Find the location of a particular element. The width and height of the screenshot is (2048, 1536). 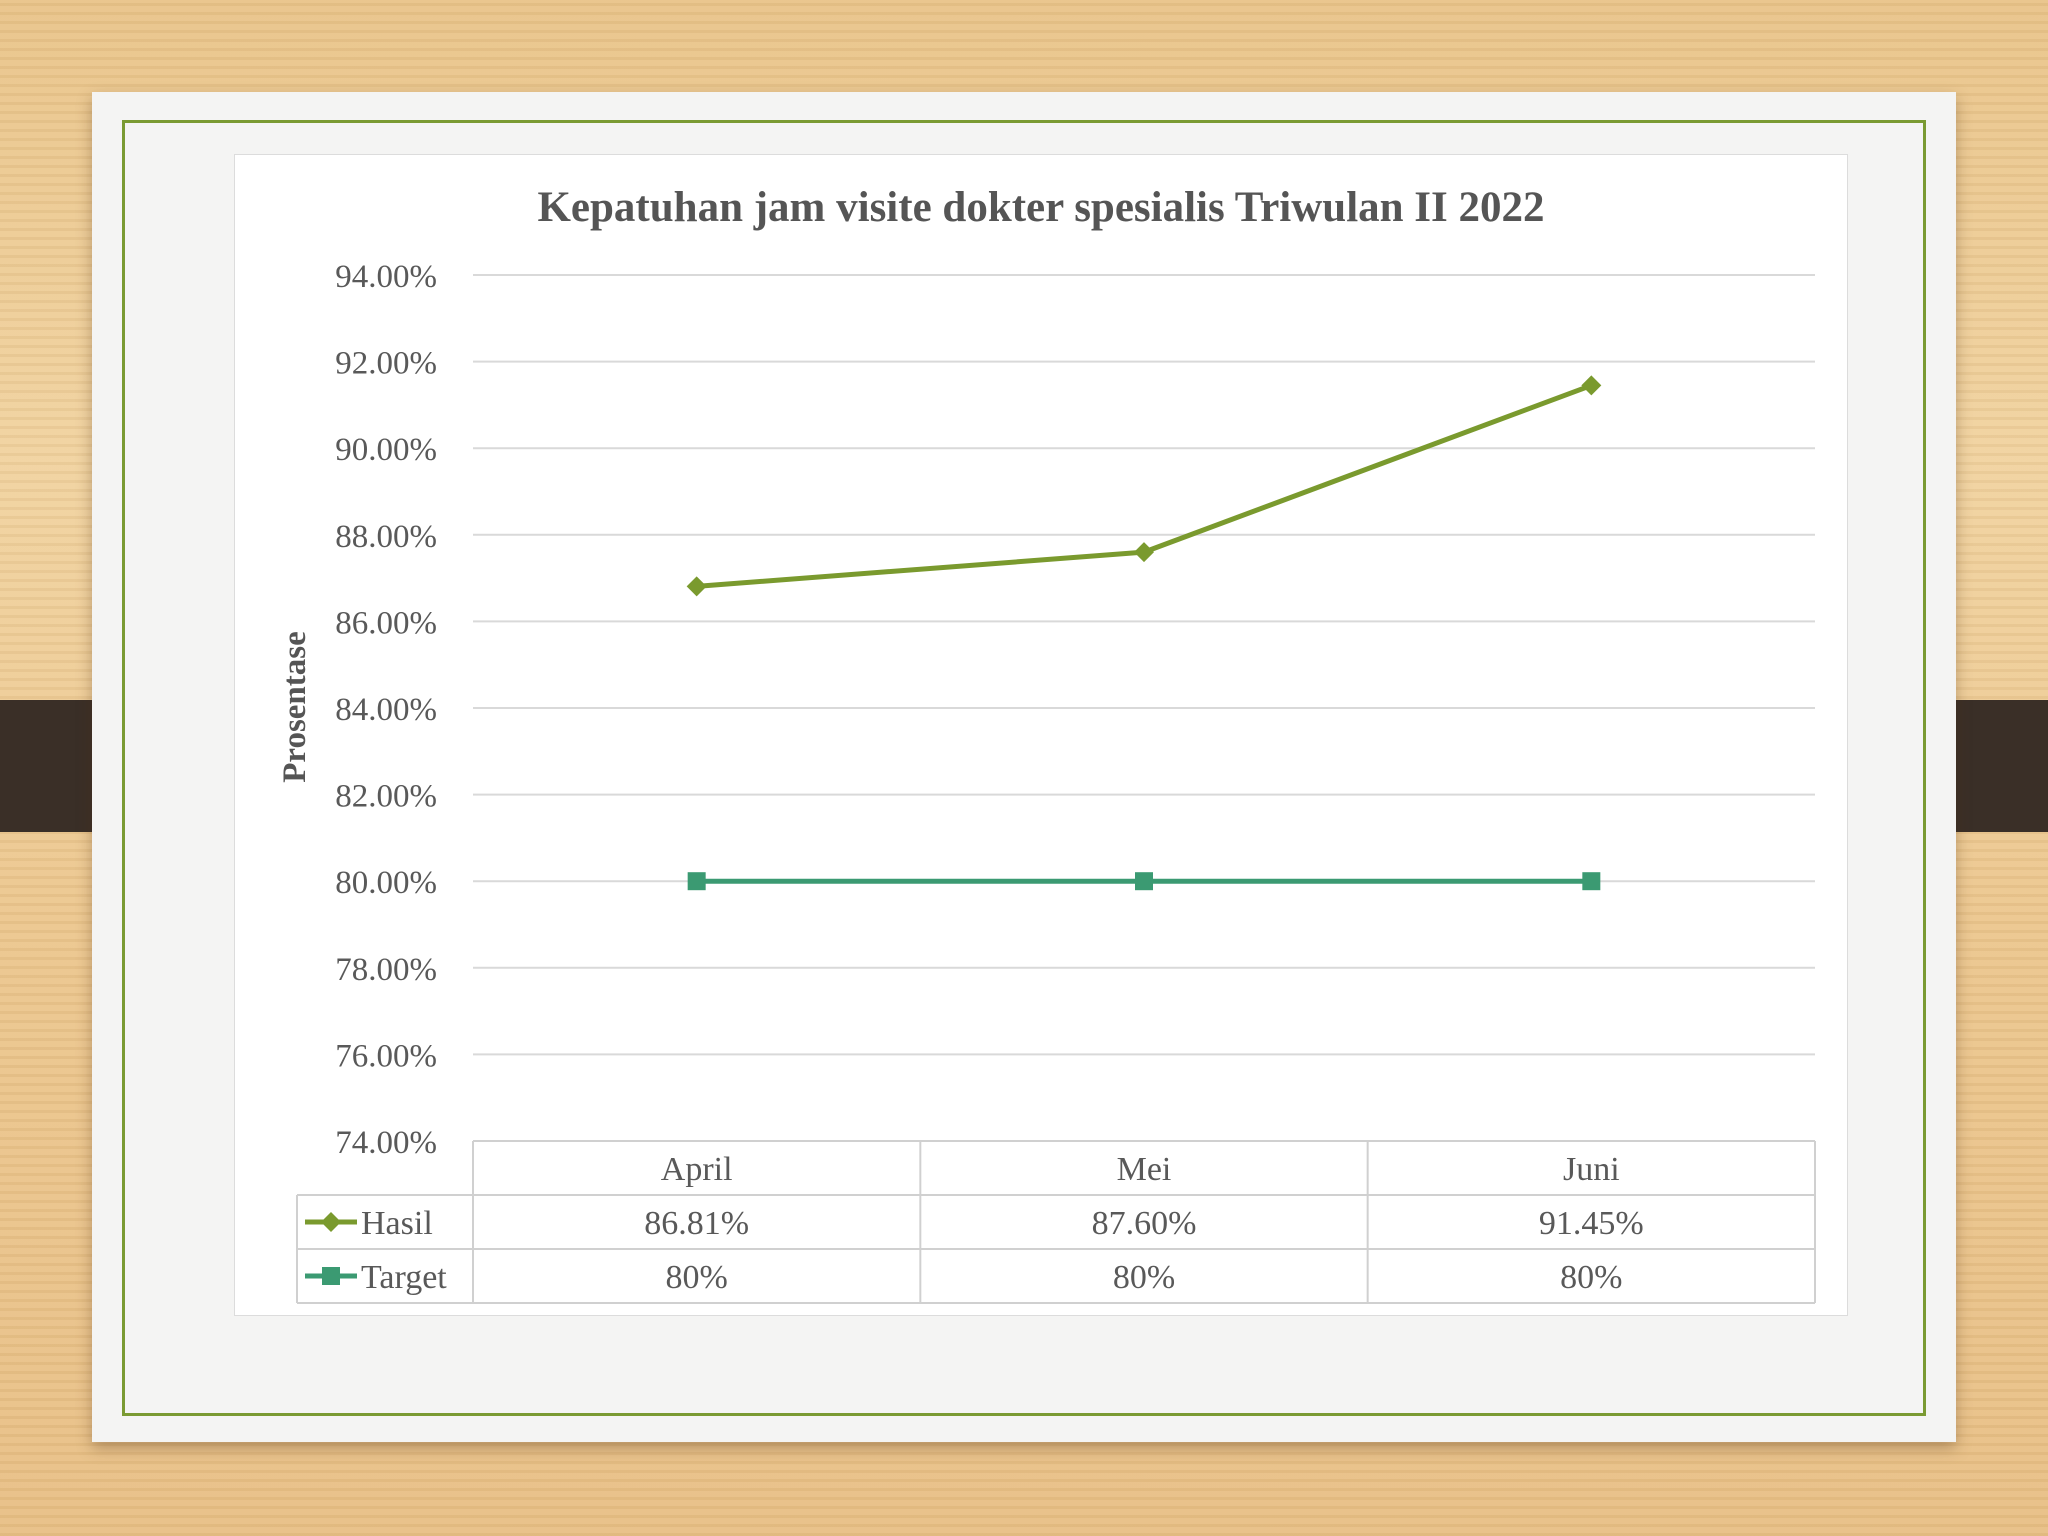

y-tick-label: 88.00% is located at coordinates (386, 537).